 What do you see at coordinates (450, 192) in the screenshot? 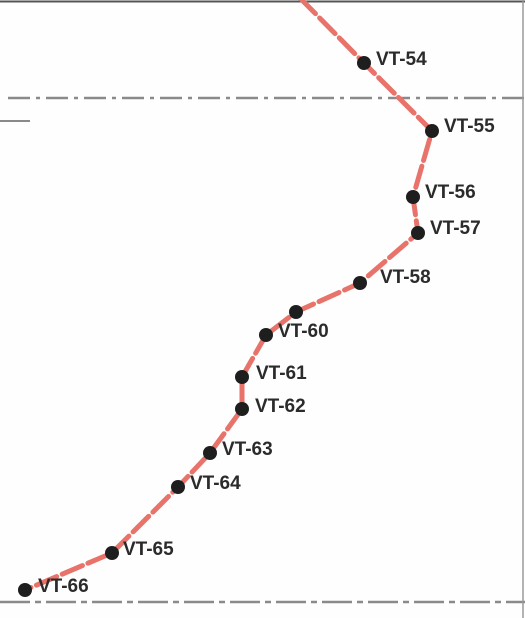
I see `station-label-vt-56: VT-56` at bounding box center [450, 192].